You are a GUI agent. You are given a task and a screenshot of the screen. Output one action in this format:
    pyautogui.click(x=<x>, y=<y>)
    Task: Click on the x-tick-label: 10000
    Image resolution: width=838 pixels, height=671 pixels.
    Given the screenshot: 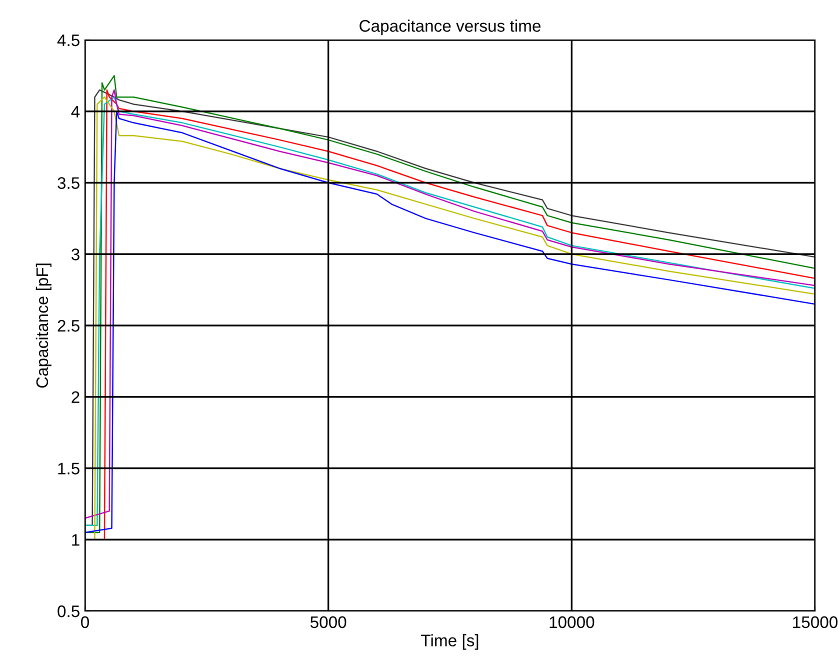 What is the action you would take?
    pyautogui.click(x=572, y=622)
    